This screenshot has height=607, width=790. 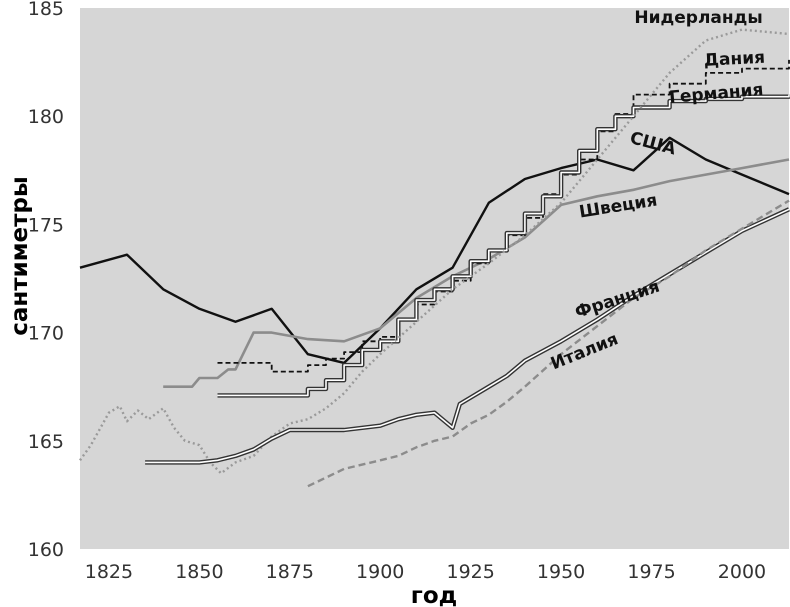 What do you see at coordinates (380, 572) in the screenshot?
I see `x-tick-label-1900: 1900` at bounding box center [380, 572].